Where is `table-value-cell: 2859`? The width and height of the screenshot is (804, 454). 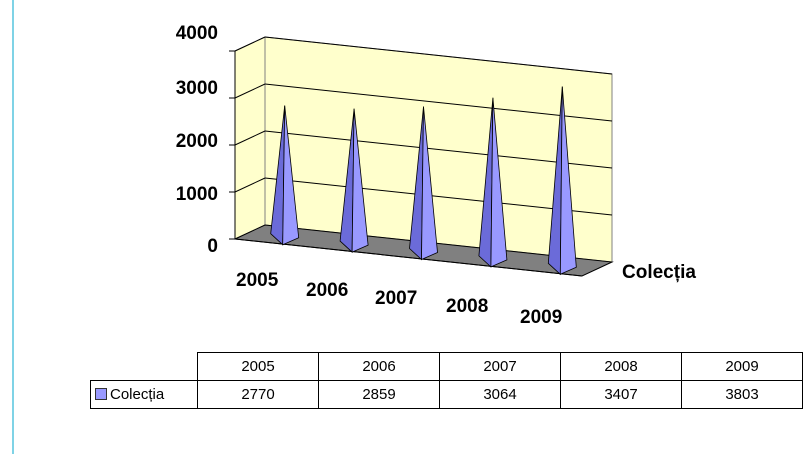
table-value-cell: 2859 is located at coordinates (379, 394).